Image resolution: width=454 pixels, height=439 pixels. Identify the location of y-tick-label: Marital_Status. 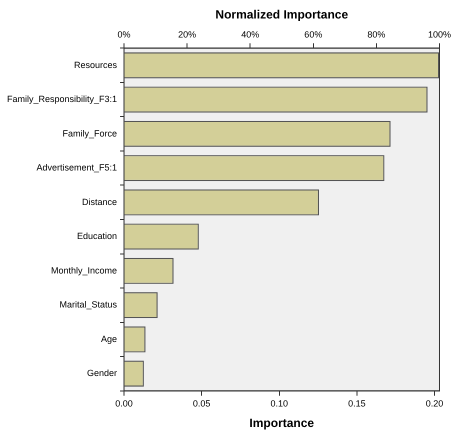
(89, 305).